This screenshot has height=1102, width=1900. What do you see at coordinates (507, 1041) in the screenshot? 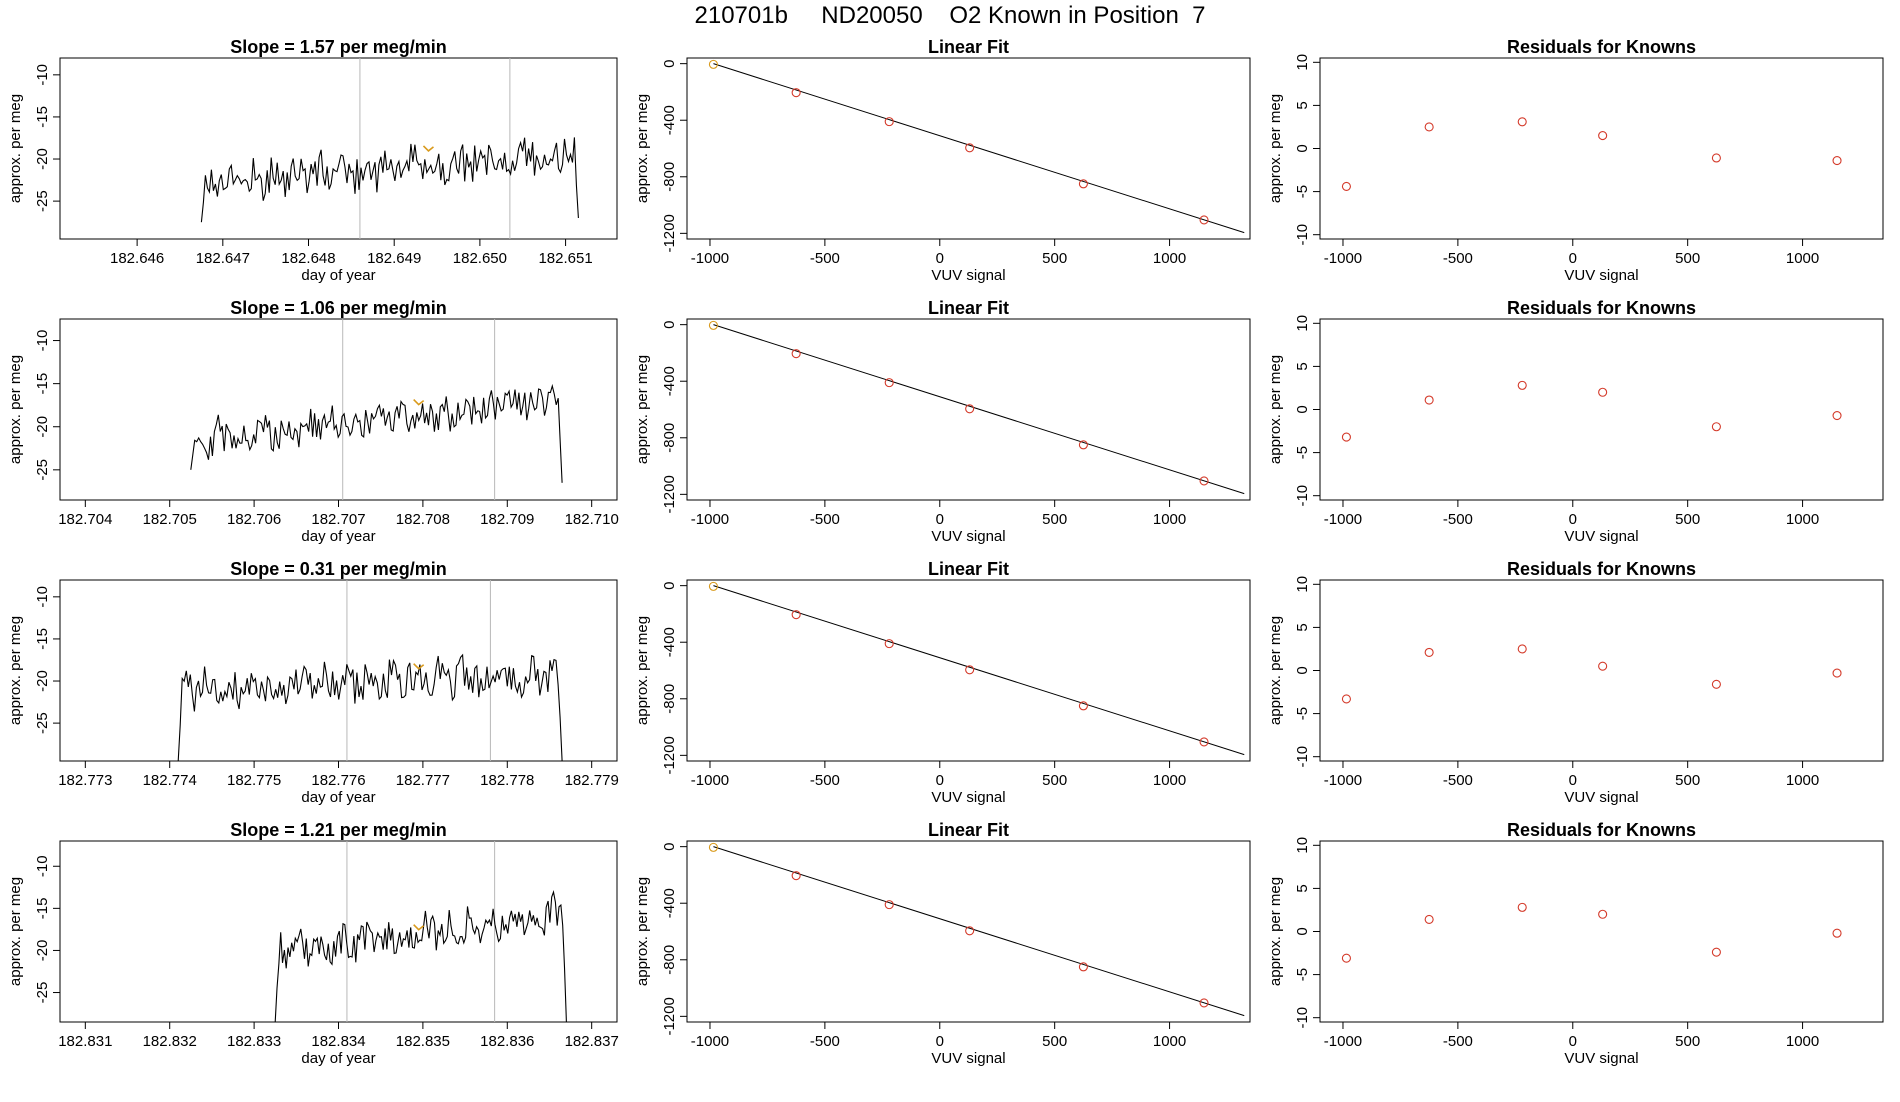
I see `x-tick-label: 182.836` at bounding box center [507, 1041].